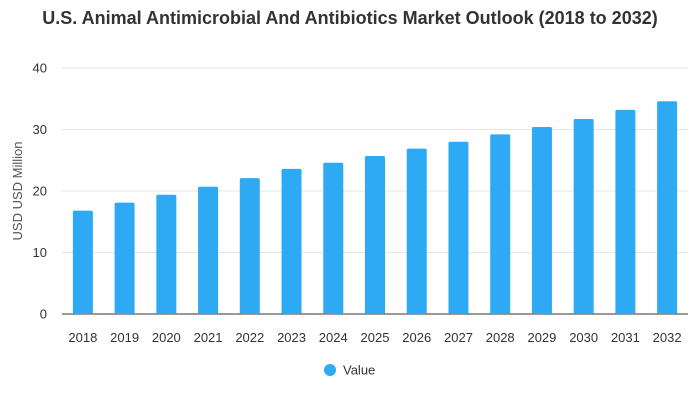  I want to click on y-tick-label: 20, so click(40, 191).